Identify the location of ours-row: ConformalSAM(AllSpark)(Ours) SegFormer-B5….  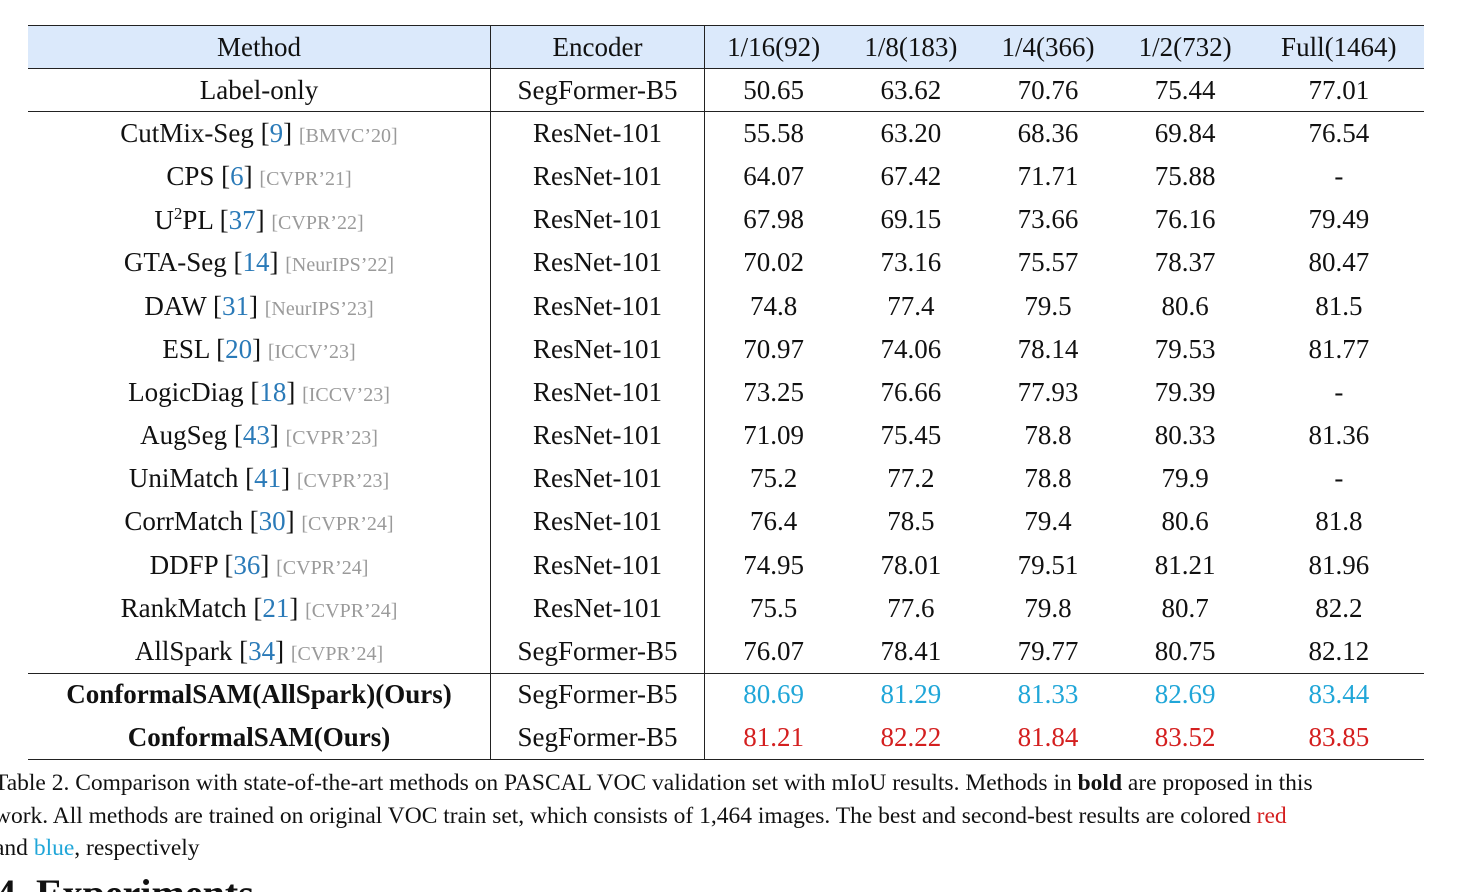
(726, 695).